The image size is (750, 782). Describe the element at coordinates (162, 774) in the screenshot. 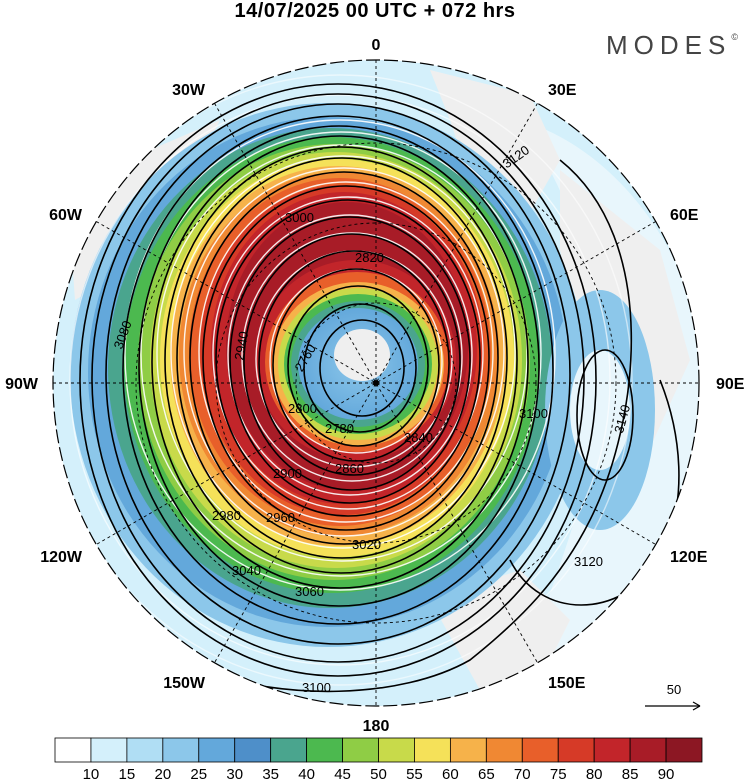

I see `colorbar-tick-label: 20` at that location.